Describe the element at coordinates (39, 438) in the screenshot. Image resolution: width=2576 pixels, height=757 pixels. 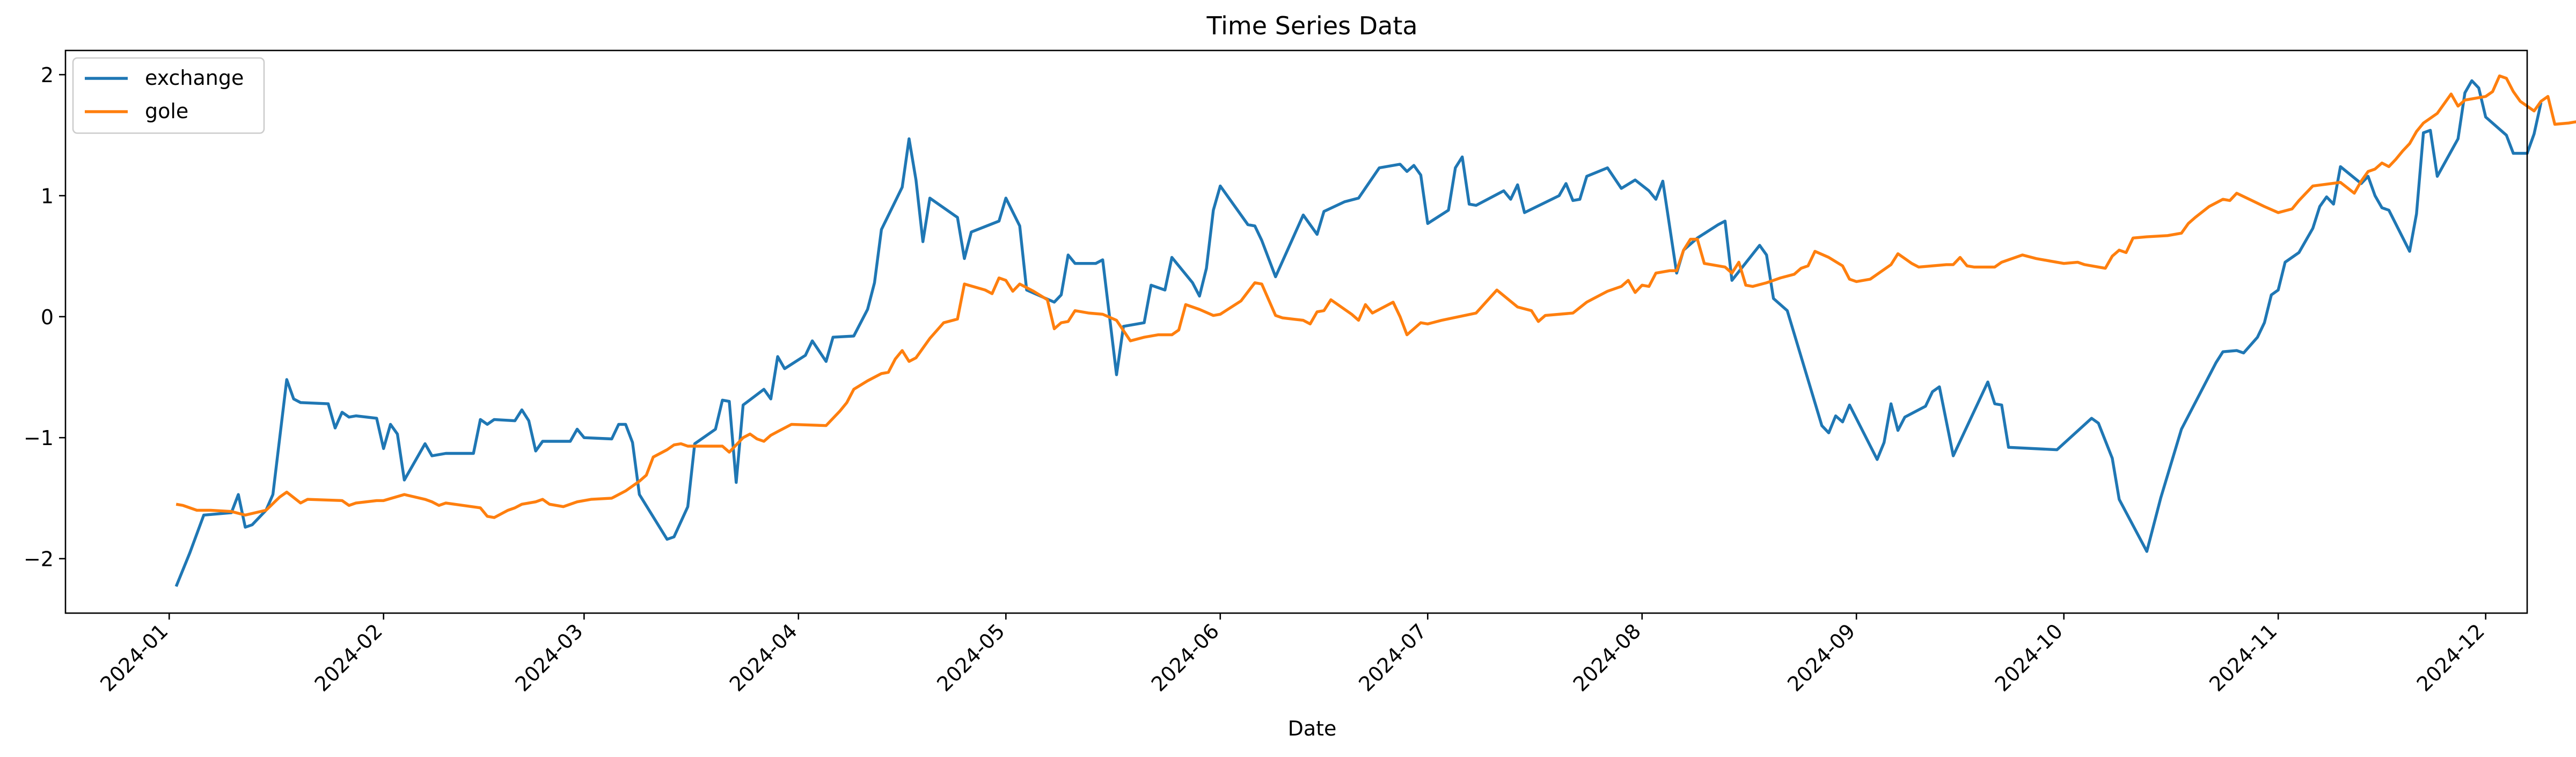
I see `y-tick-label: −1` at that location.